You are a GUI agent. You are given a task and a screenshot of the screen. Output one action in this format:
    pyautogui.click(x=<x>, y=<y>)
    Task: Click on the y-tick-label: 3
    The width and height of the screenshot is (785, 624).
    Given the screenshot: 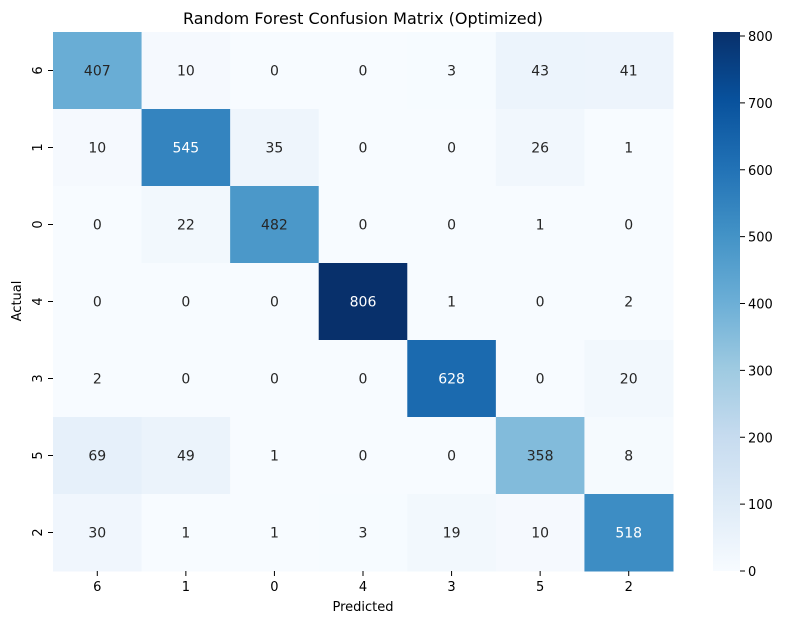 What is the action you would take?
    pyautogui.click(x=38, y=378)
    